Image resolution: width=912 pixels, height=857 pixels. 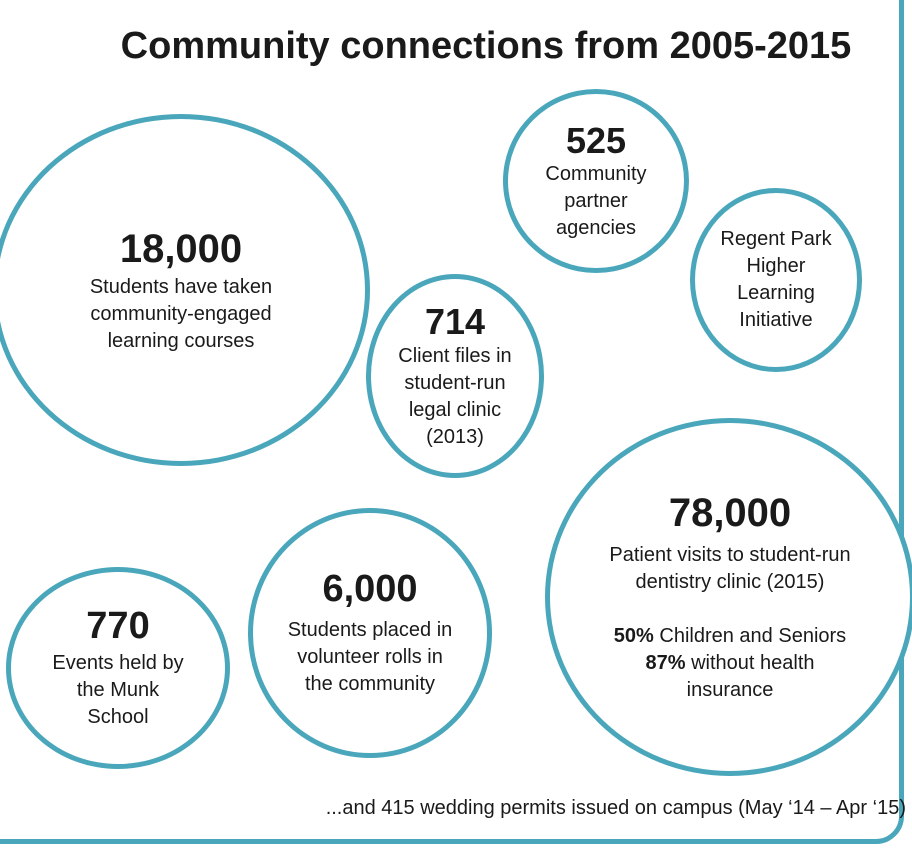 What do you see at coordinates (370, 684) in the screenshot?
I see `volunteers-line: the community` at bounding box center [370, 684].